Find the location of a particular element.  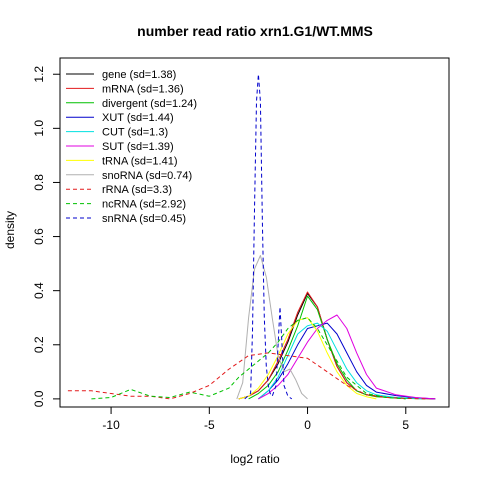

y-axis-label: density is located at coordinates (10, 230).